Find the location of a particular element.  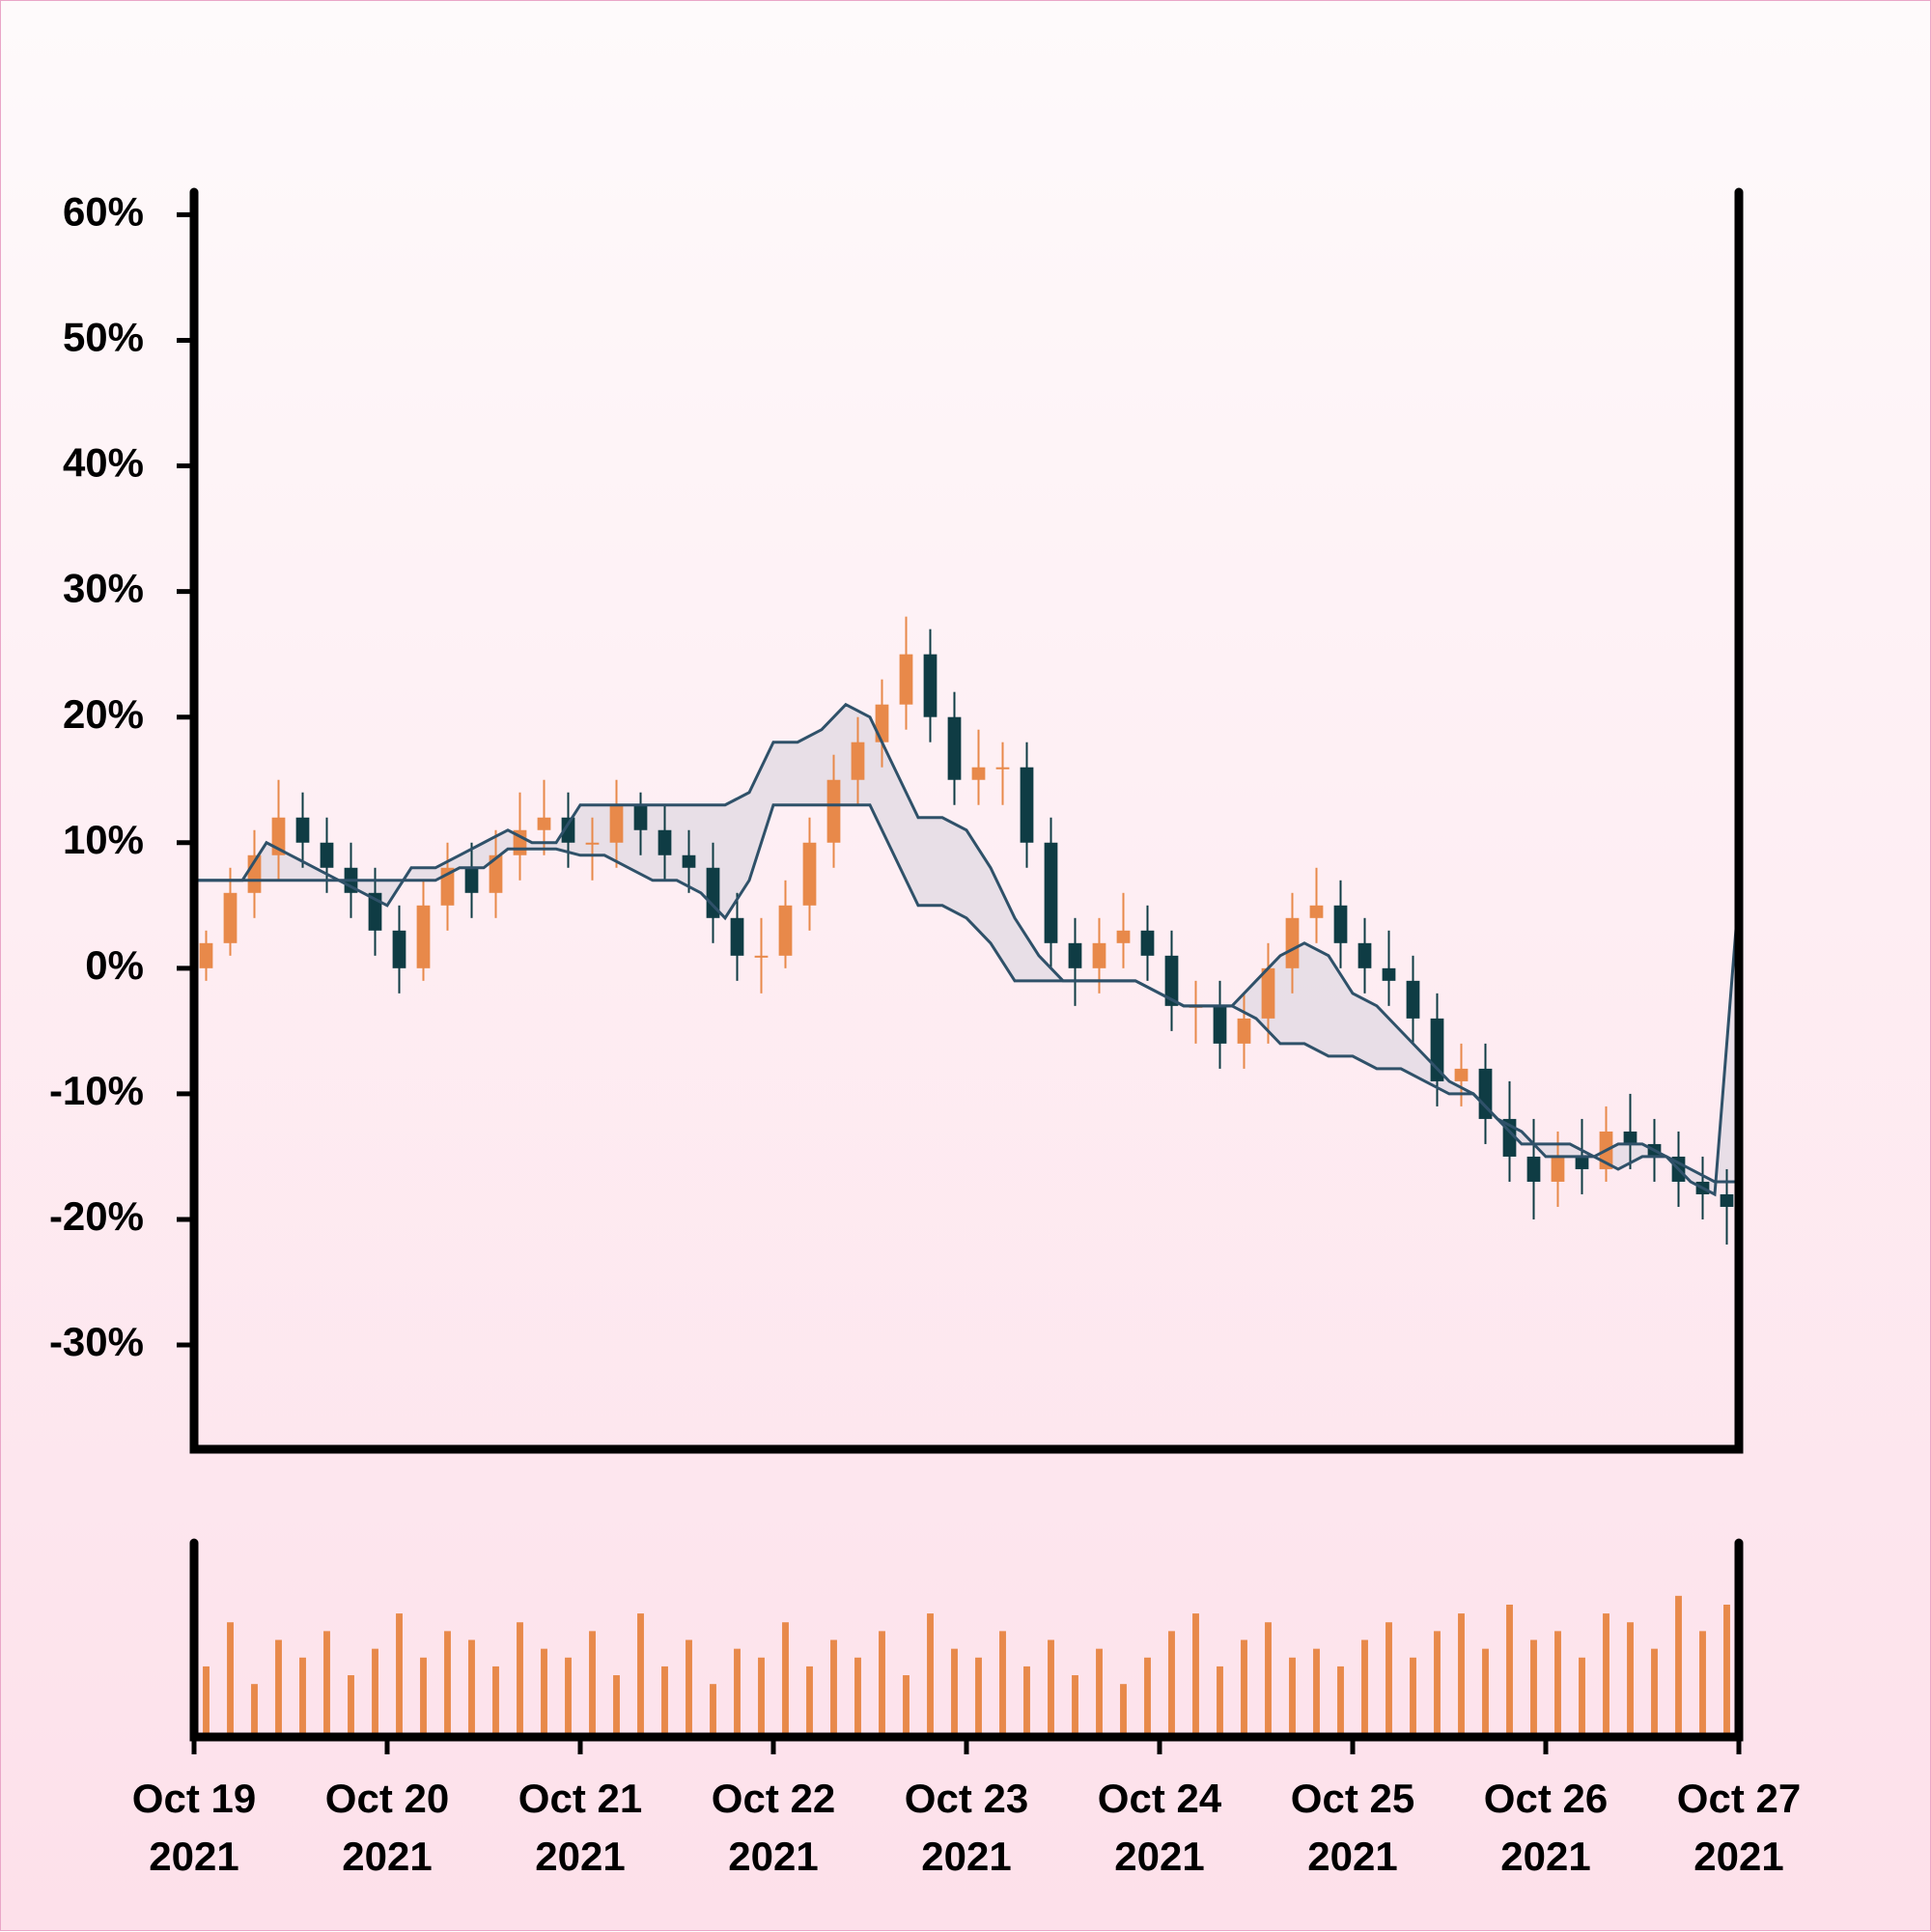

x-tick-label: Oct 22 2021 is located at coordinates (773, 1828).